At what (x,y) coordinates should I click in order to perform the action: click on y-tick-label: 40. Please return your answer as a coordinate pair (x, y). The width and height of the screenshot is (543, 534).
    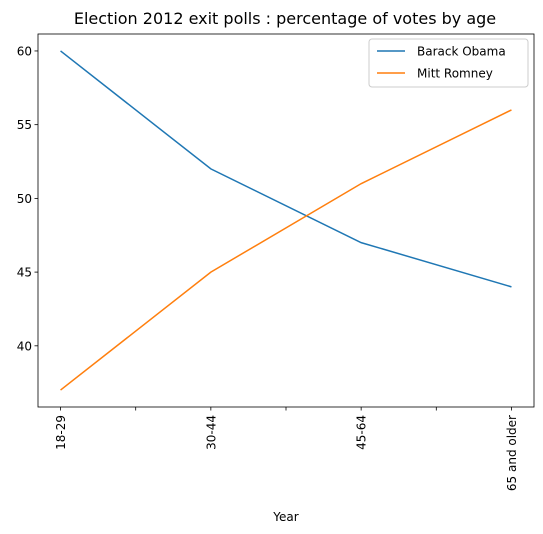
    Looking at the image, I should click on (24, 346).